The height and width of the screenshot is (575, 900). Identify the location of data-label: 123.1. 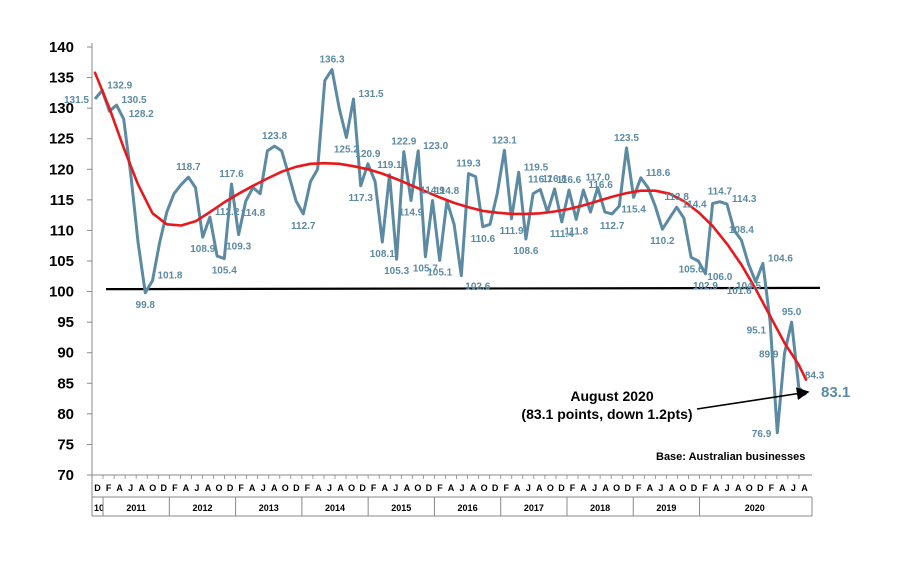
(504, 140).